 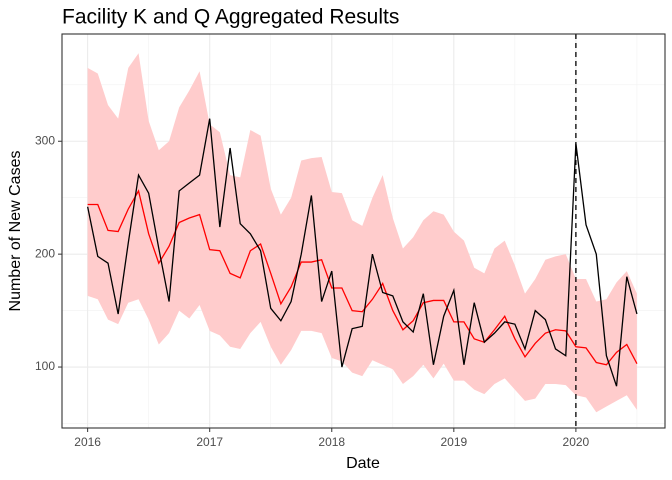 What do you see at coordinates (45, 140) in the screenshot?
I see `y-tick-label: 300` at bounding box center [45, 140].